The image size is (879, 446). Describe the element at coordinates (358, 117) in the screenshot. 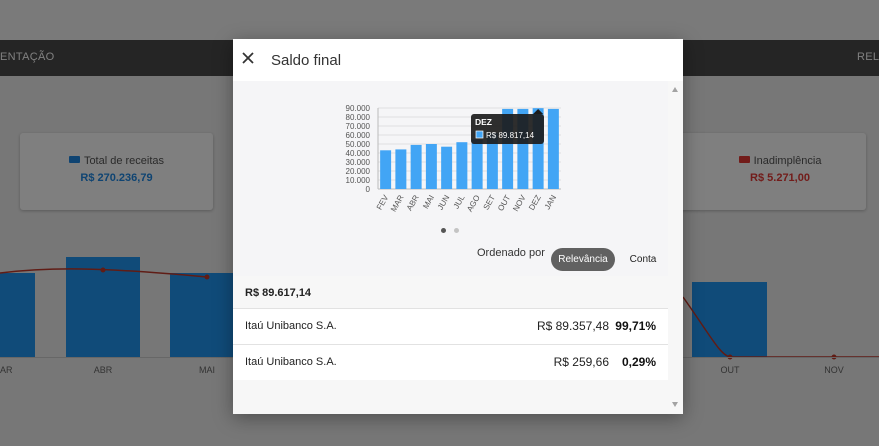

I see `y-tick-label: 80.000` at that location.